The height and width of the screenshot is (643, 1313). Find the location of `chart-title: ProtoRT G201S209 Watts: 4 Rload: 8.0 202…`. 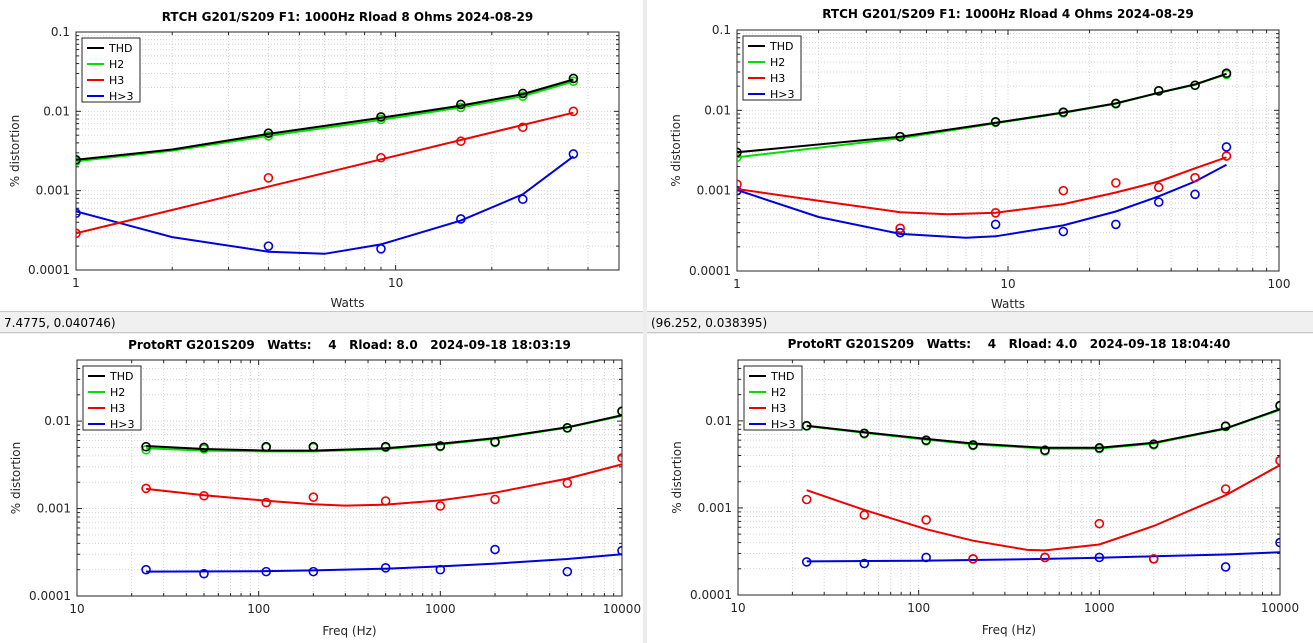

chart-title: ProtoRT G201S209 Watts: 4 Rload: 8.0 202… is located at coordinates (349, 345).